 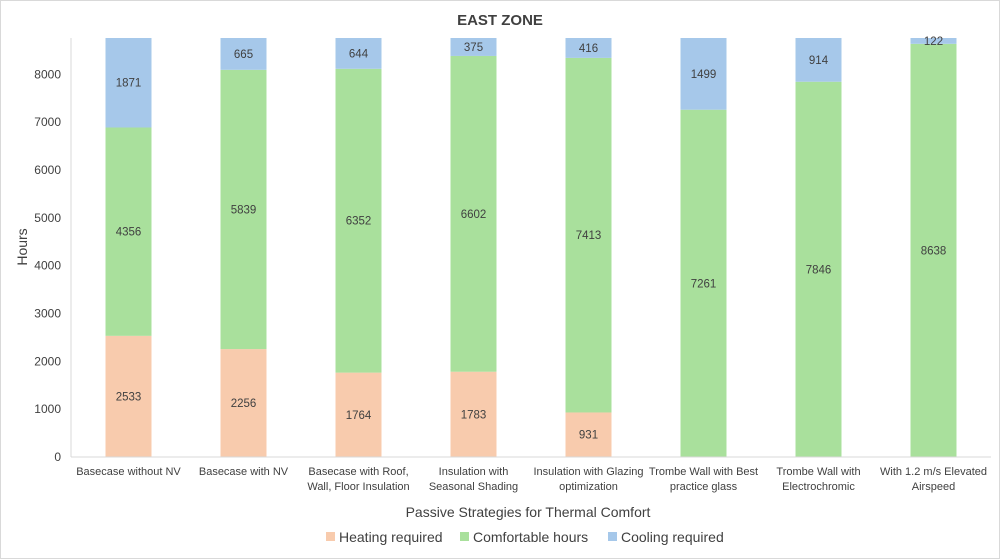 What do you see at coordinates (47, 74) in the screenshot?
I see `y-tick-label: 8000` at bounding box center [47, 74].